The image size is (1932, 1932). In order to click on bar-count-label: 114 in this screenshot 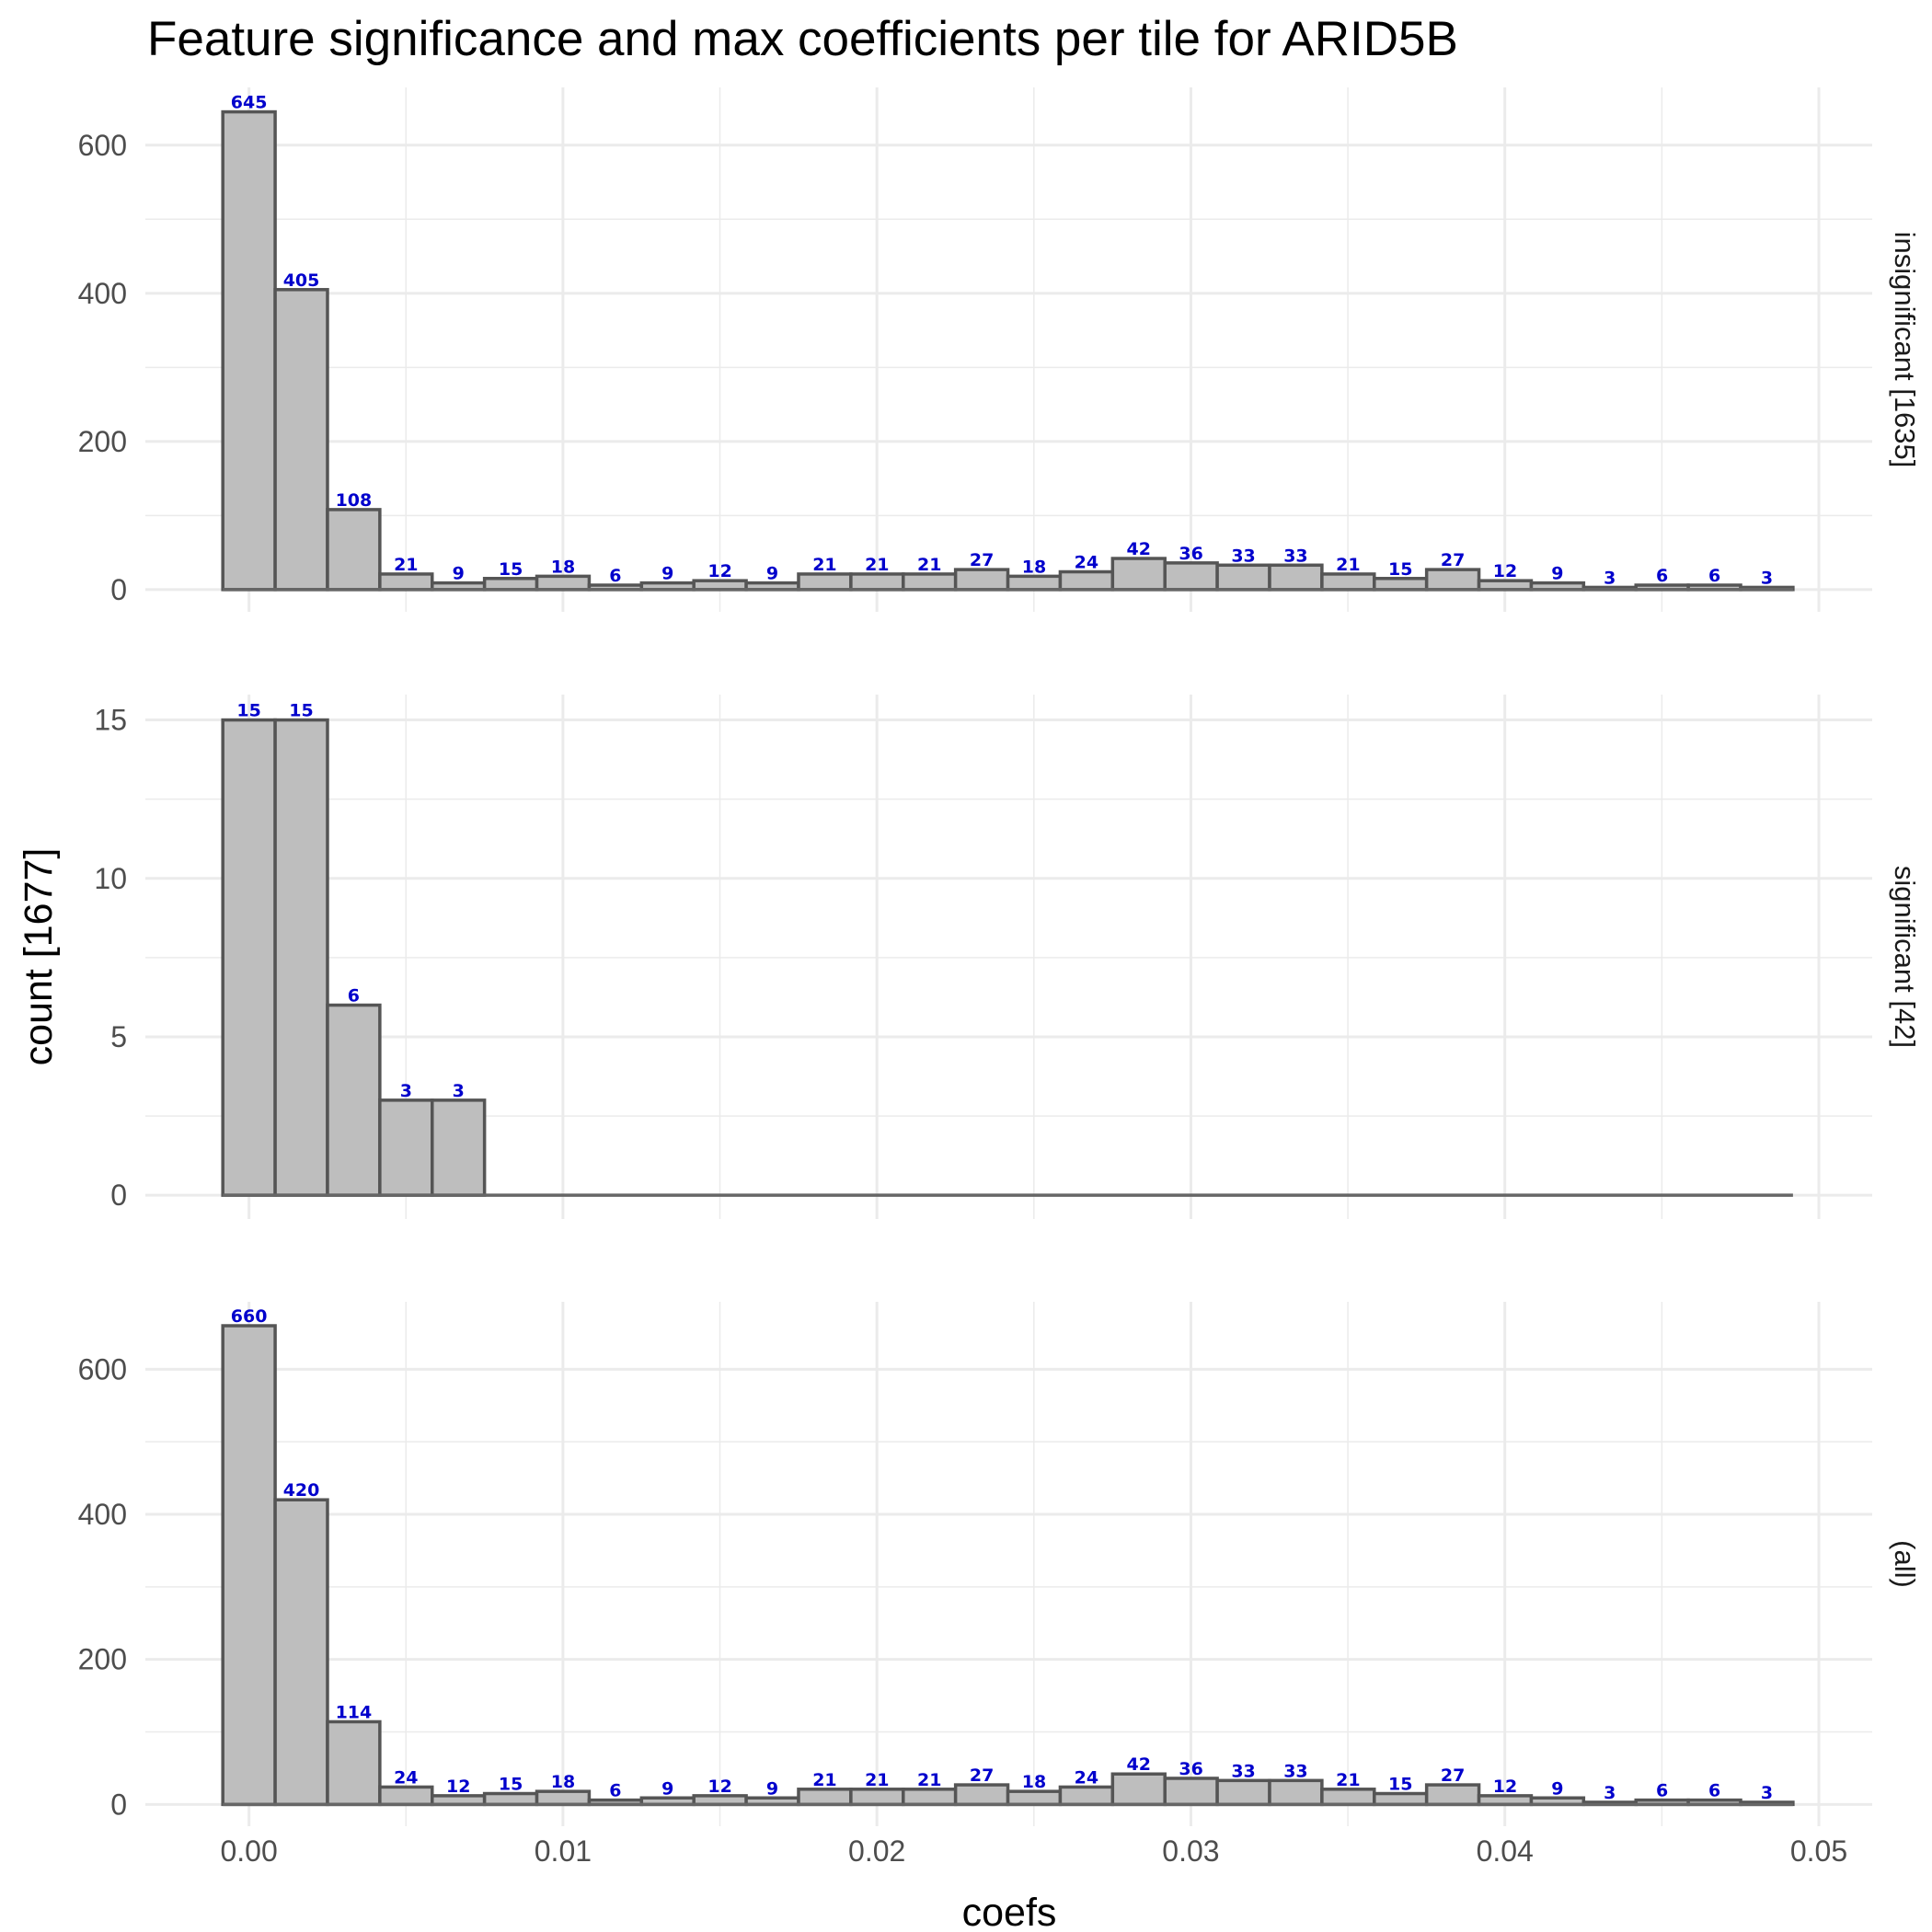, I will do `click(354, 1712)`.